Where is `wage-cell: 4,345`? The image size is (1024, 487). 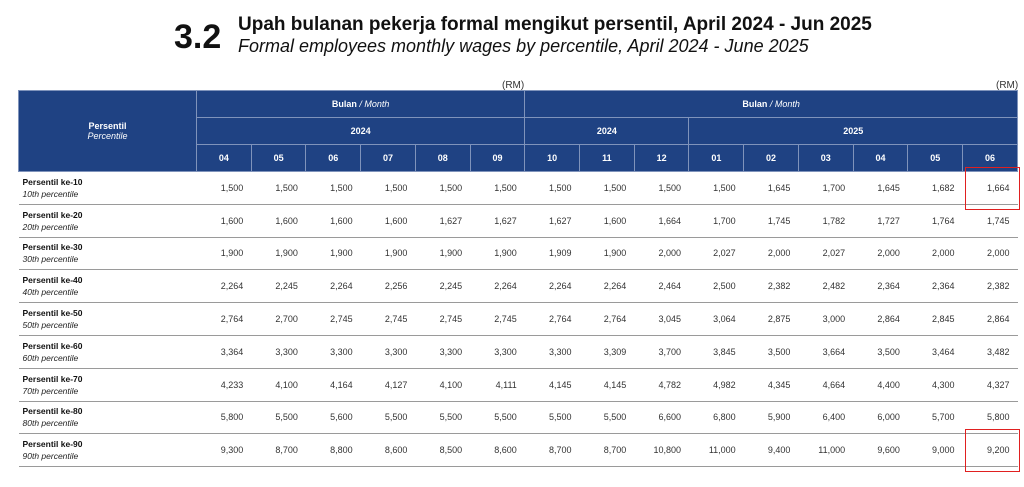 wage-cell: 4,345 is located at coordinates (771, 385).